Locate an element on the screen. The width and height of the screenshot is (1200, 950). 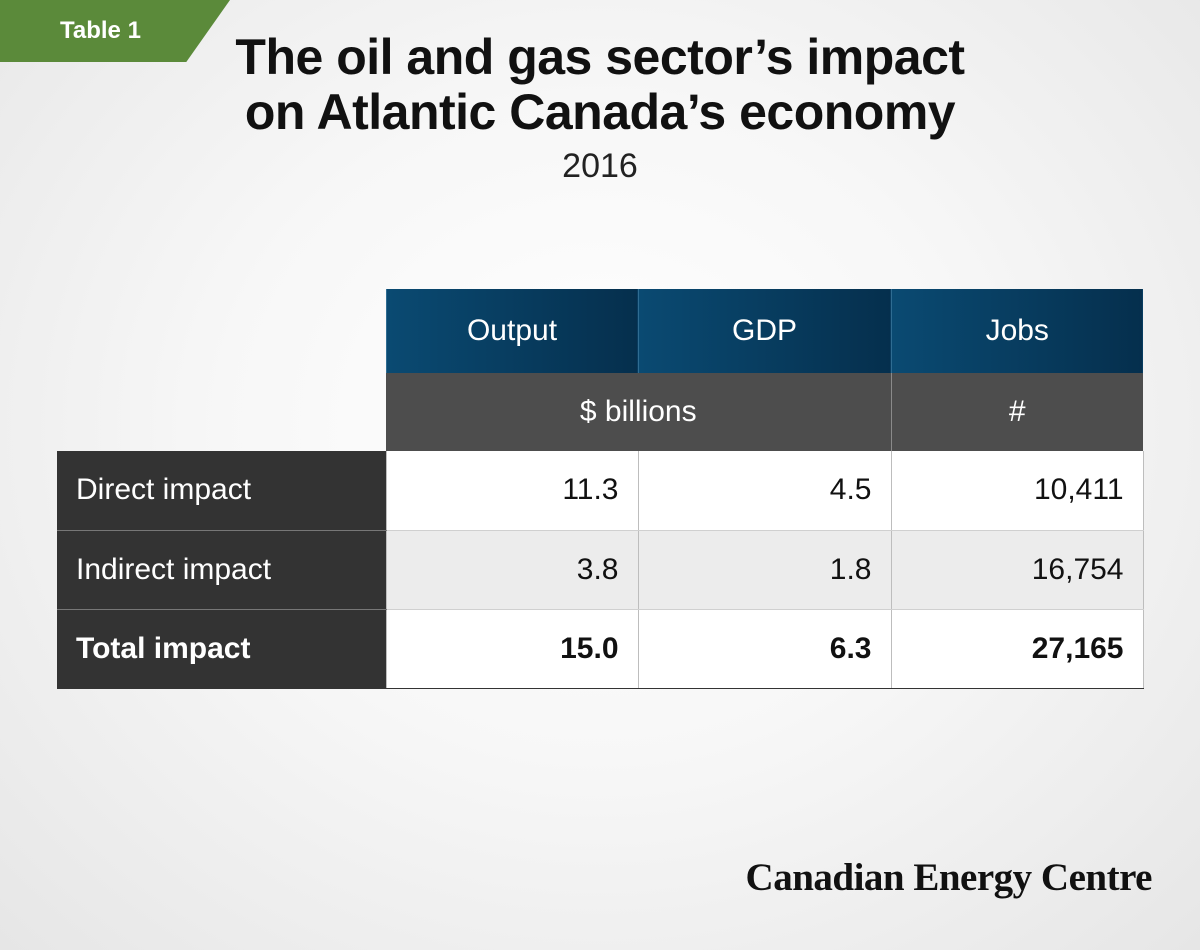
title-line-1: The oil and gas sector’s impact is located at coordinates (600, 57).